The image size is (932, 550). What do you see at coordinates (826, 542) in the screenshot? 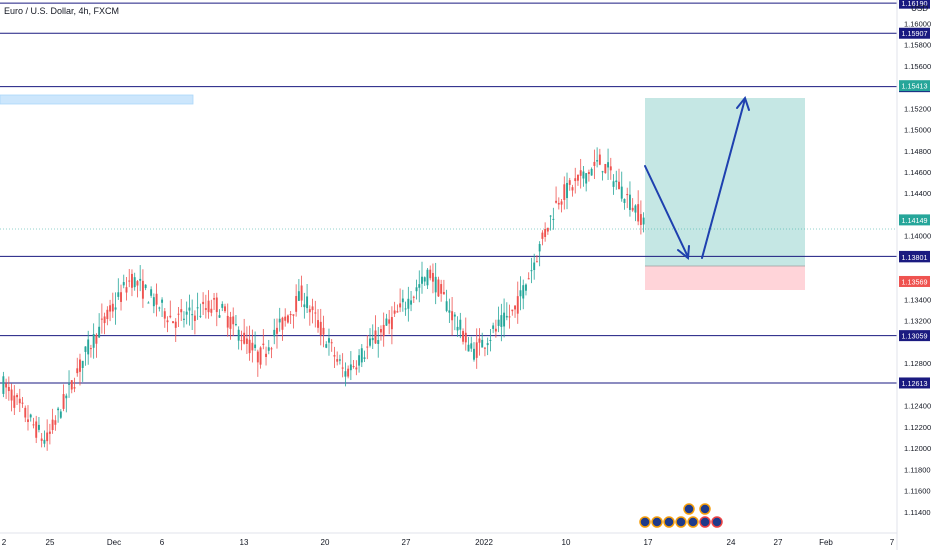
I see `x-tick-label: Feb` at bounding box center [826, 542].